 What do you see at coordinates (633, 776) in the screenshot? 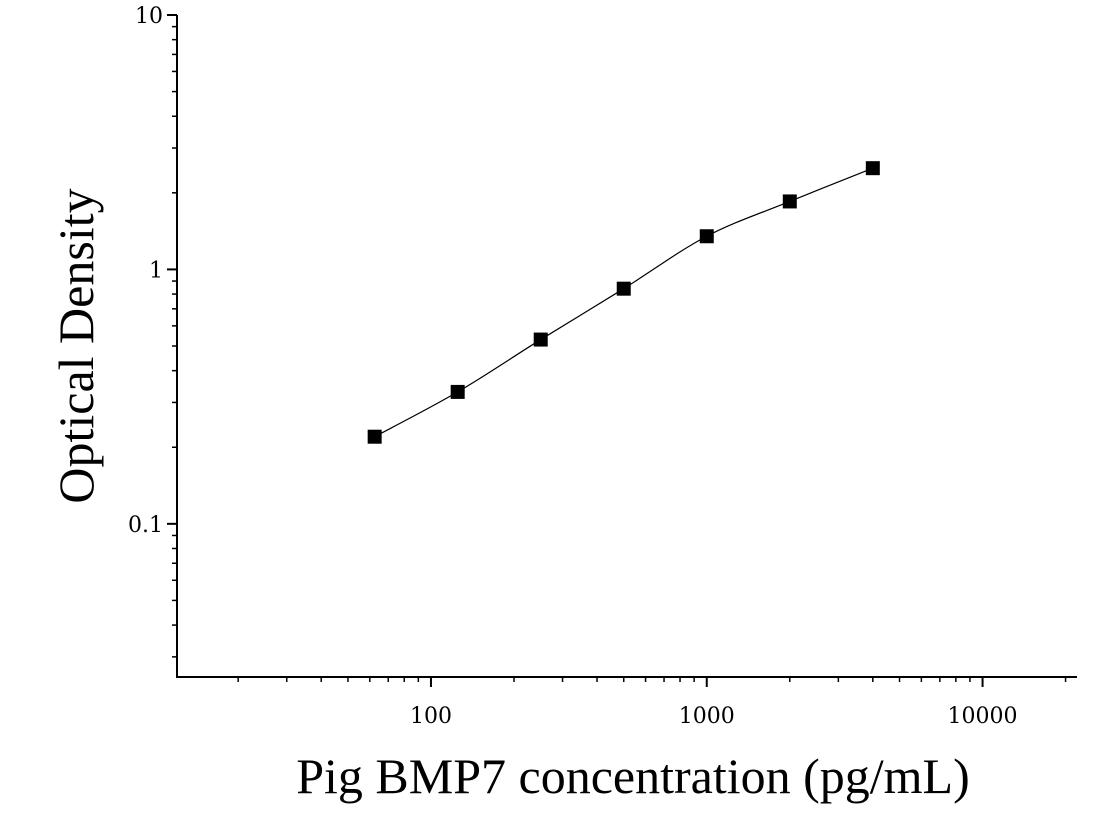
I see `x-axis-title: Pig BMP7 concentration (pg/mL)` at bounding box center [633, 776].